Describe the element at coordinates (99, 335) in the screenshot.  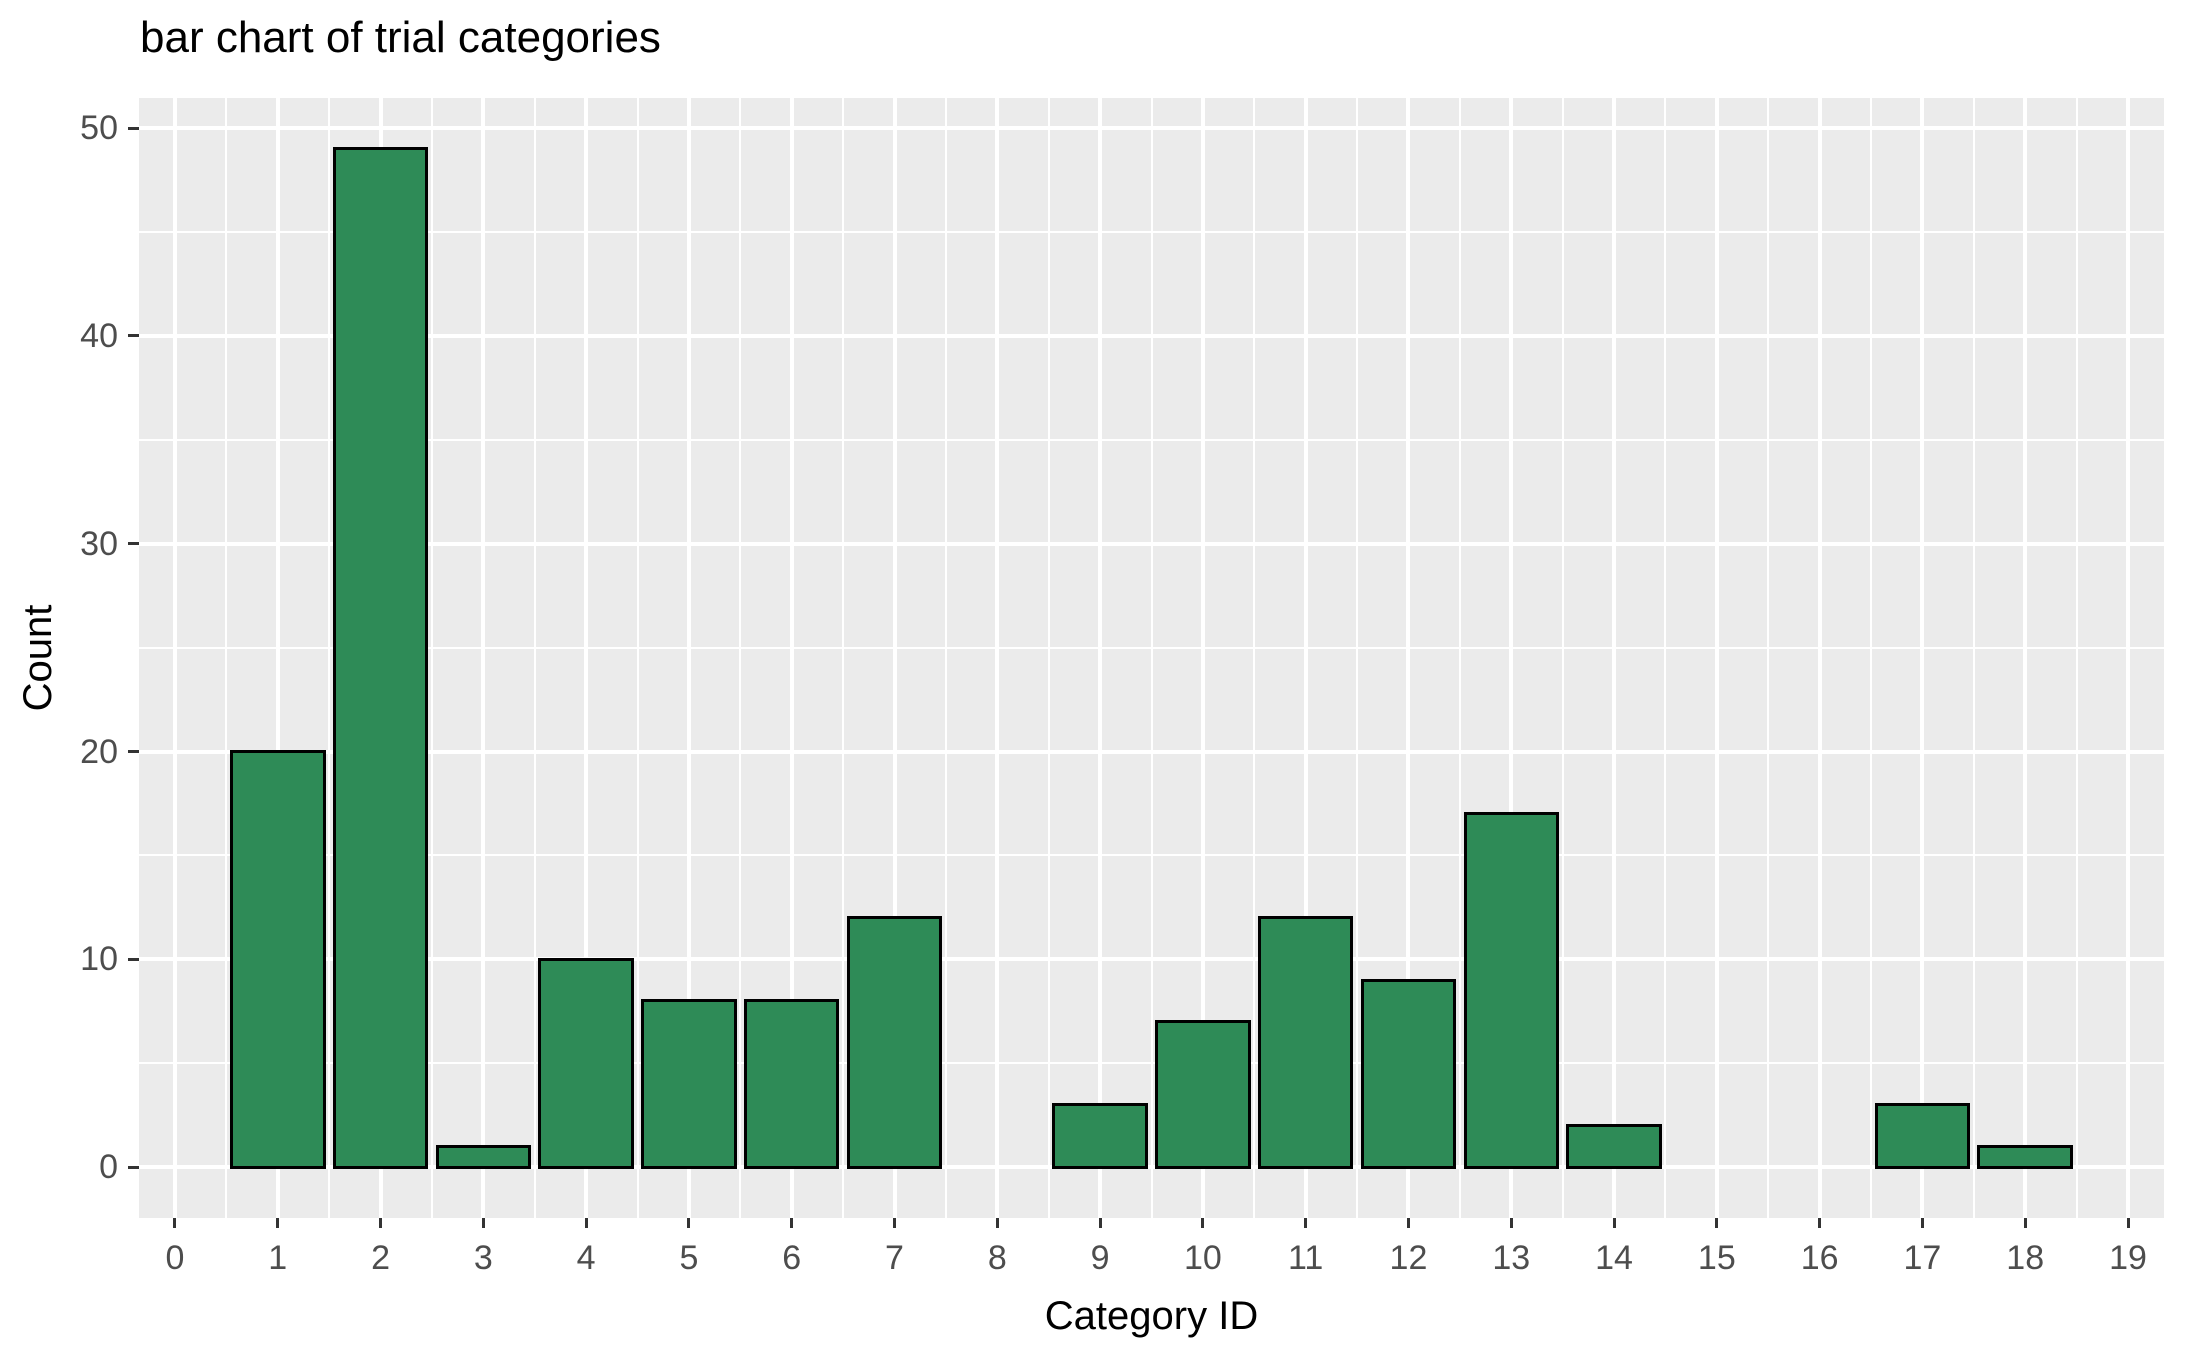
I see `y-axis-tick-label: 40` at that location.